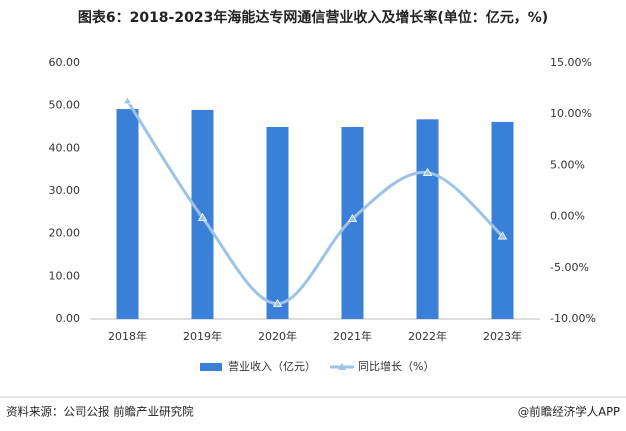 The height and width of the screenshot is (431, 626). What do you see at coordinates (313, 17) in the screenshot?
I see `chart-title: 图表6：2018-2023年海能达专网通信营业收入及增长率(单位：亿元，%)` at bounding box center [313, 17].